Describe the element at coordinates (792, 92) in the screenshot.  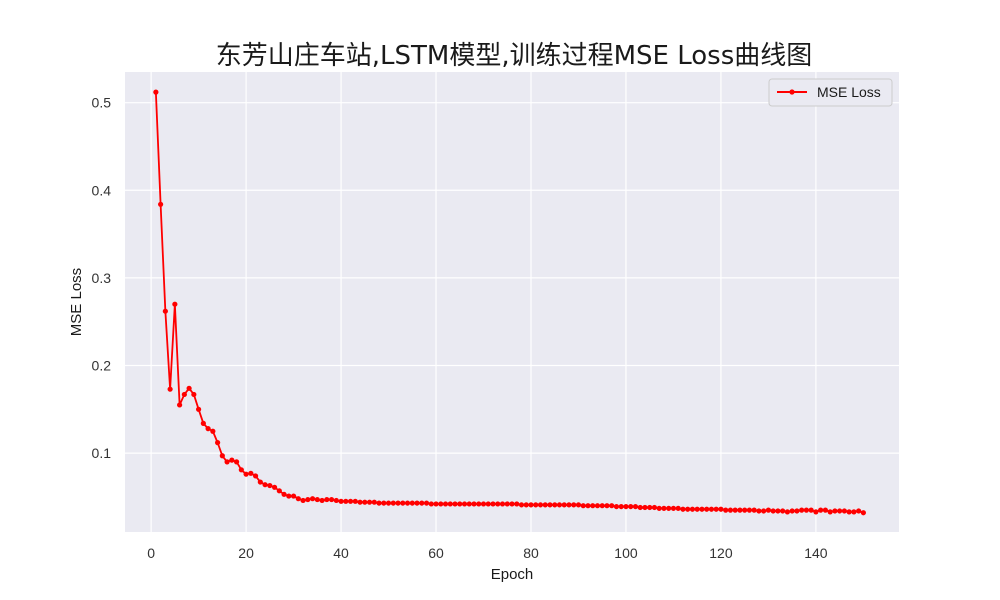
I see `legend-point-marker` at that location.